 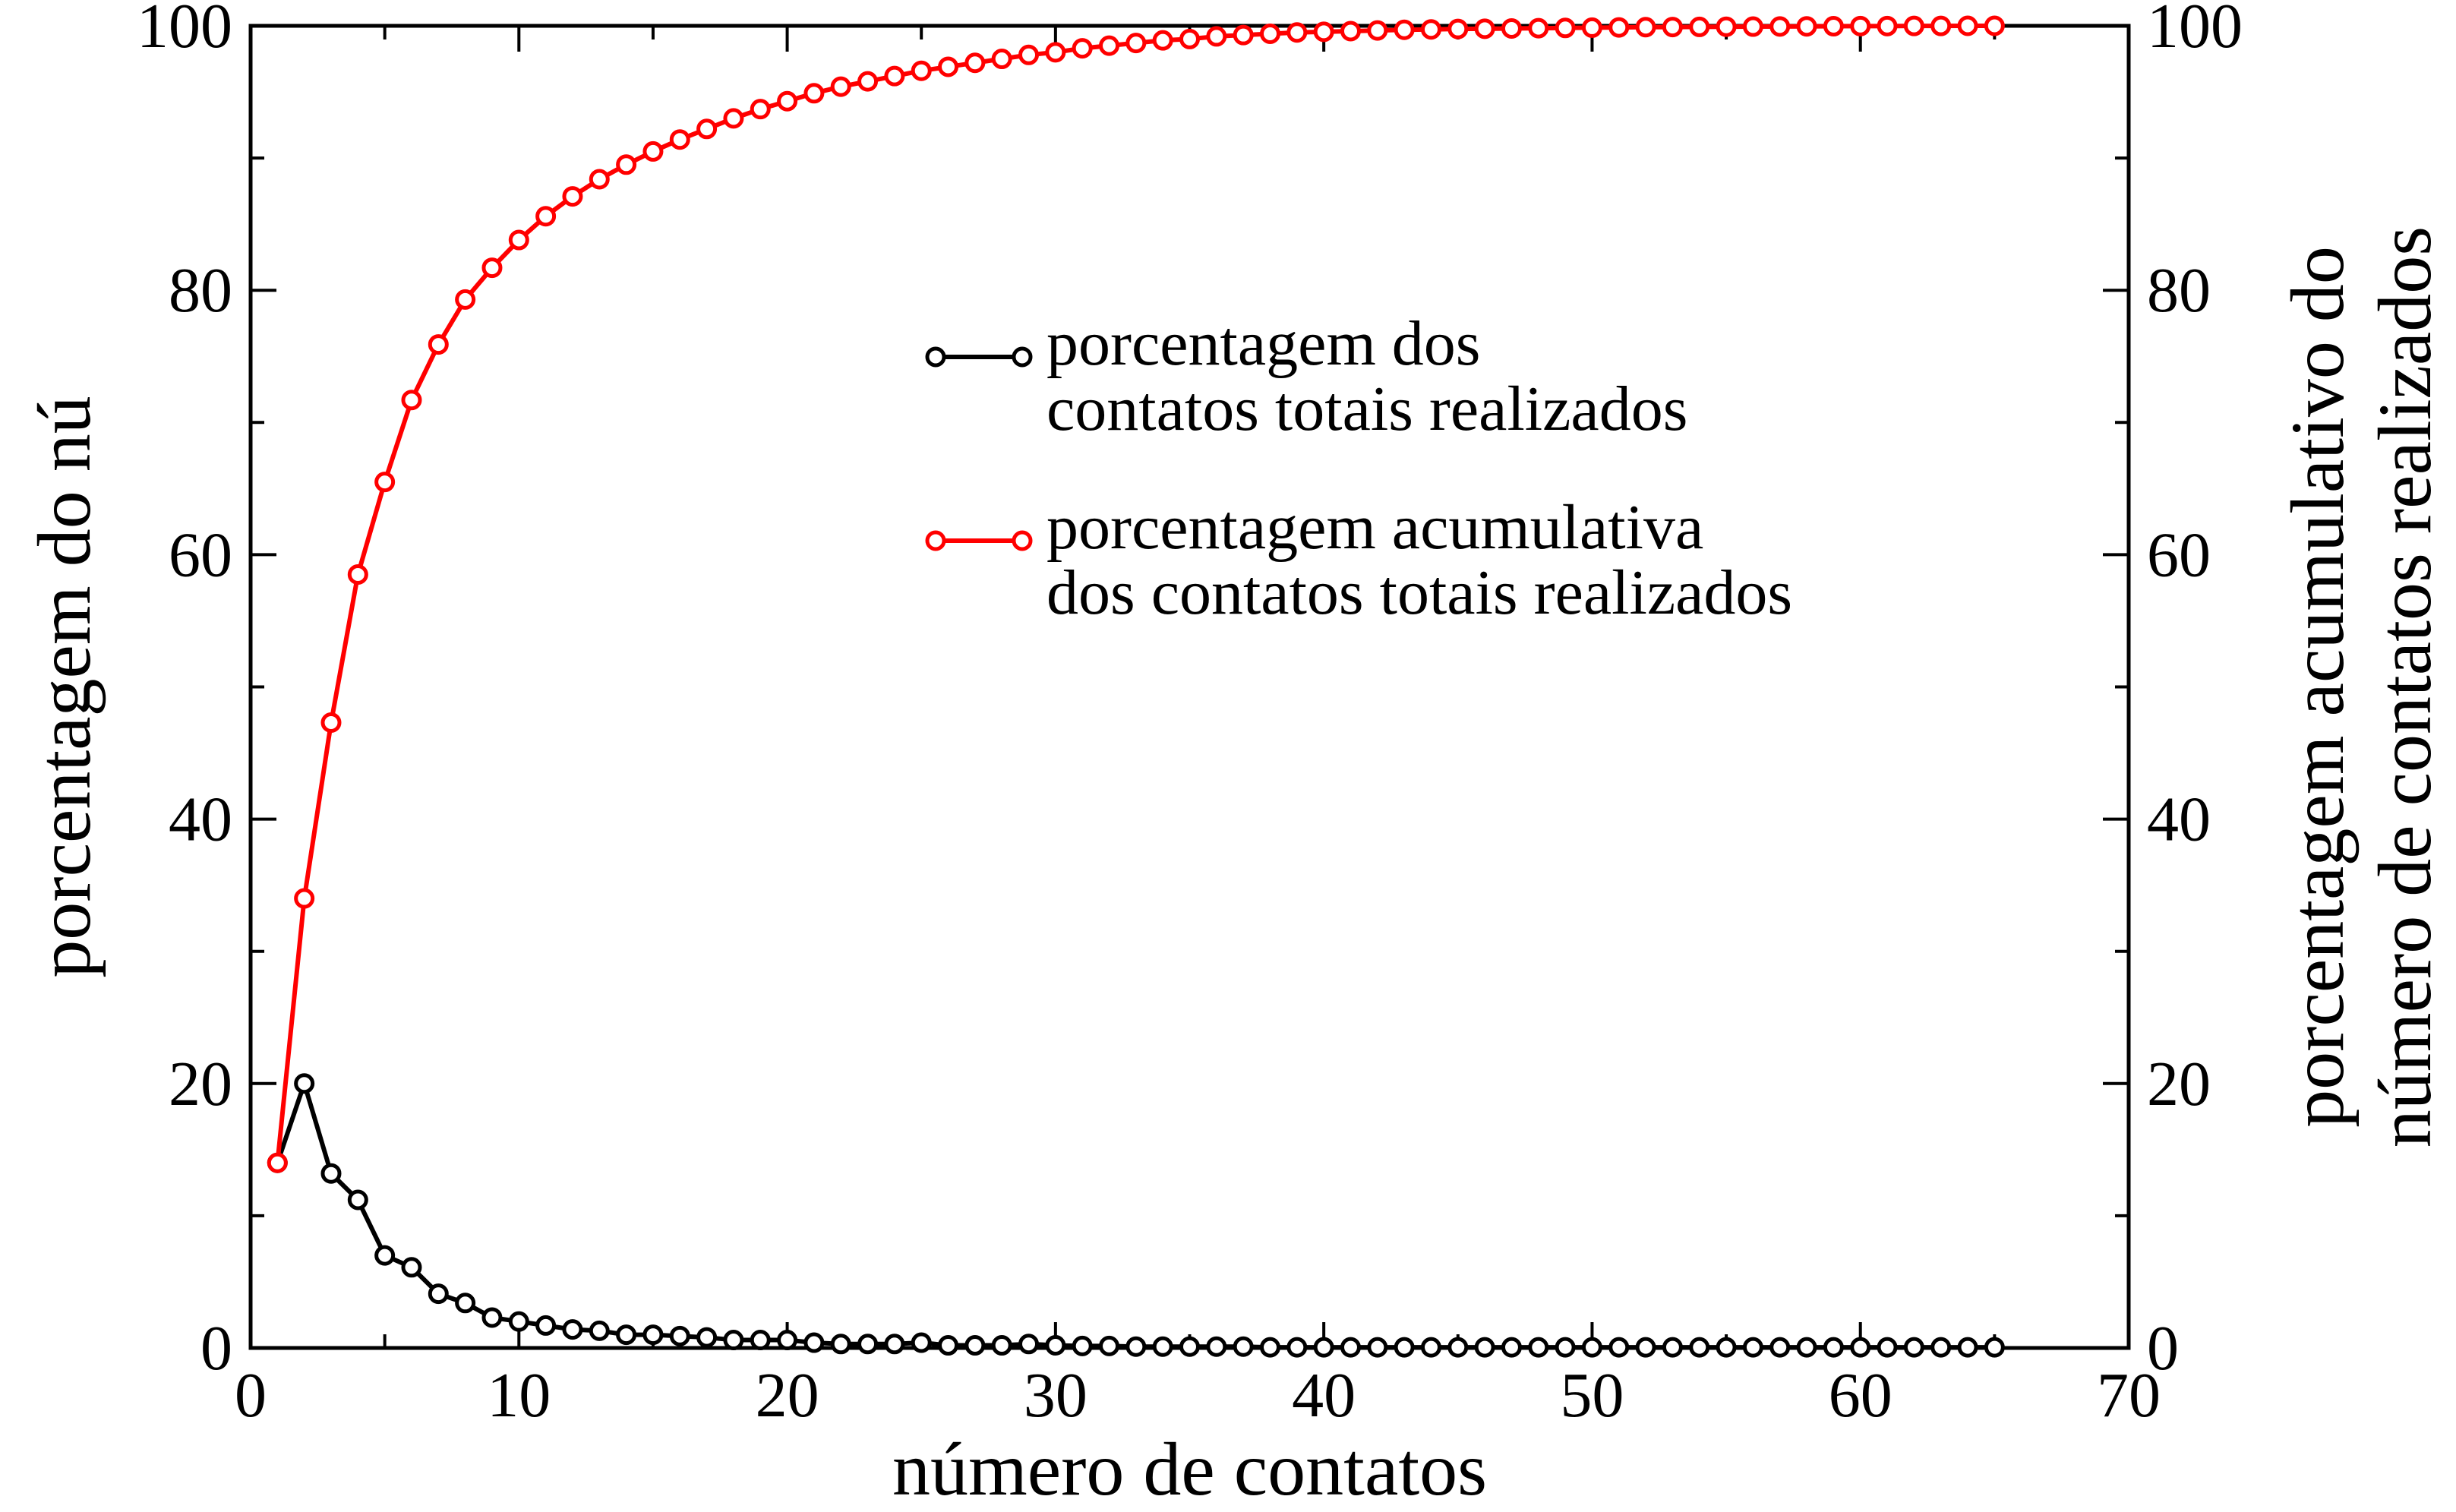 I want to click on y-right-tick-label: 80, so click(x=2179, y=290).